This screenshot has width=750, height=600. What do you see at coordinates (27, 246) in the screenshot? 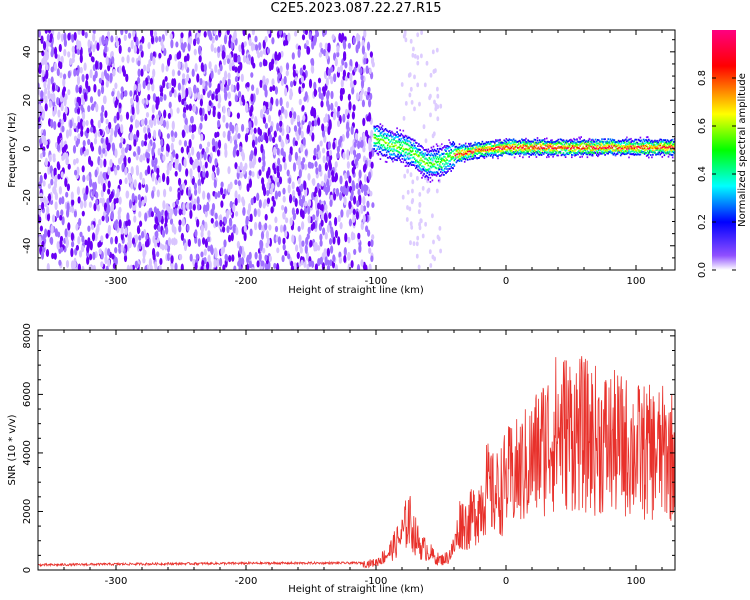
I see `spectrogram-y-tick-label: -40` at bounding box center [27, 246].